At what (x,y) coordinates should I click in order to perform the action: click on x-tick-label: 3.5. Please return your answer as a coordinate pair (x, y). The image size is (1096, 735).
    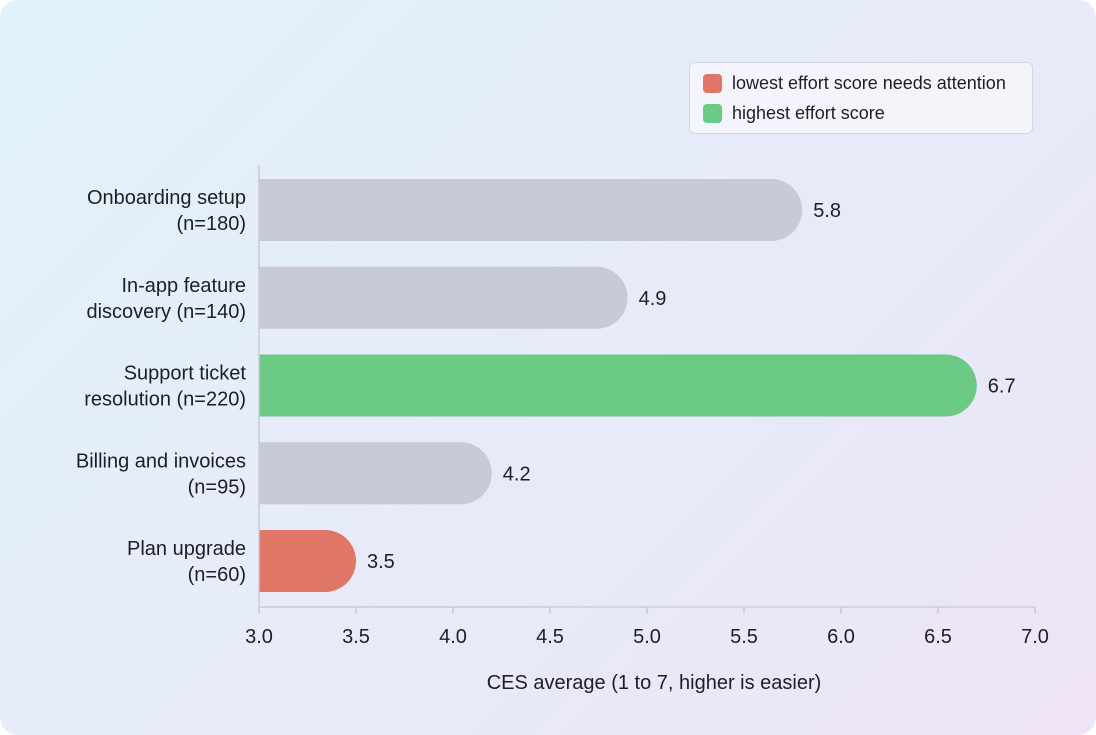
    Looking at the image, I should click on (356, 637).